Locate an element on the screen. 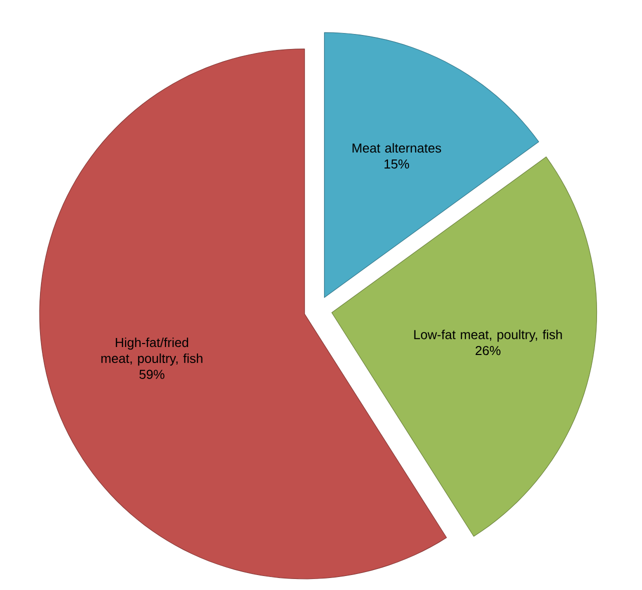 The width and height of the screenshot is (642, 590). slice-label: Low-fat meat, poultry, fish is located at coordinates (488, 336).